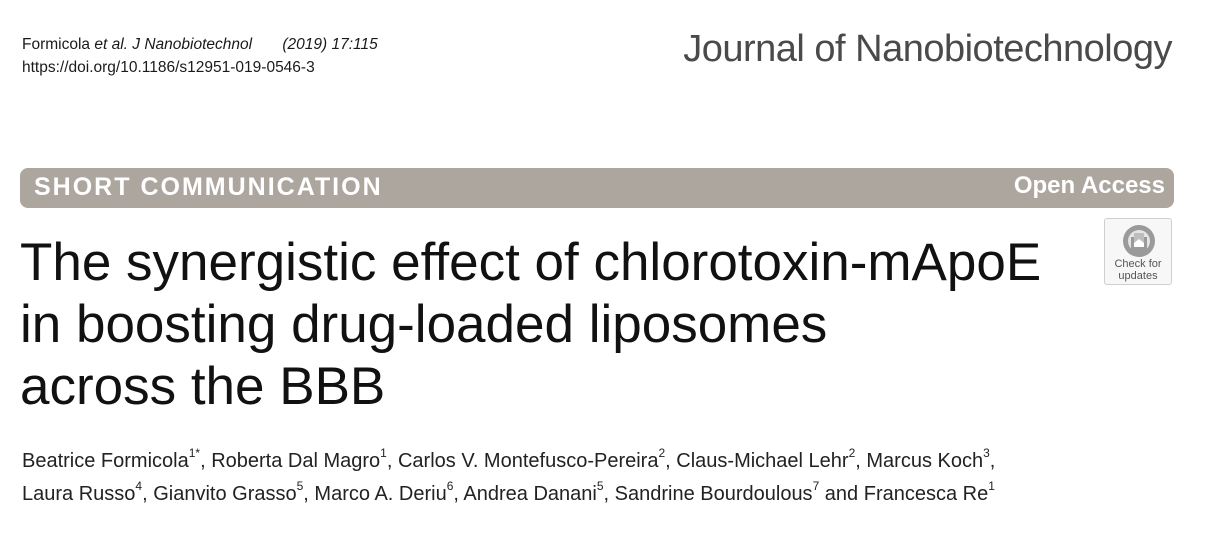  Describe the element at coordinates (194, 453) in the screenshot. I see `author-affiliation: 1*` at that location.